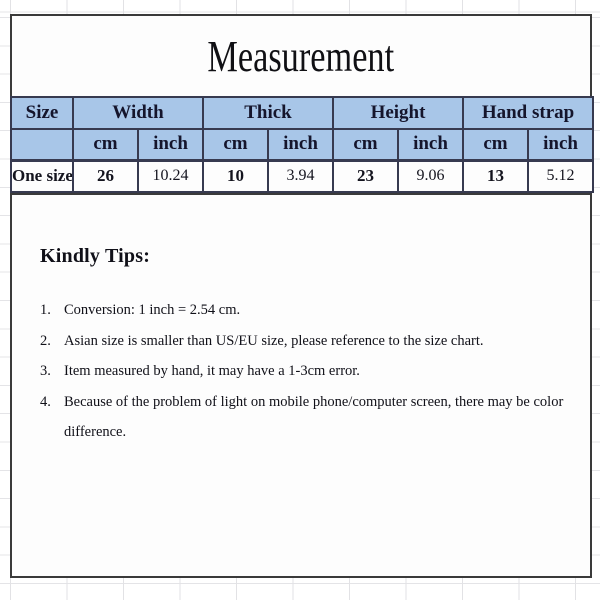 This screenshot has height=600, width=600. Describe the element at coordinates (170, 145) in the screenshot. I see `unit-cell-width-inch: inch` at that location.